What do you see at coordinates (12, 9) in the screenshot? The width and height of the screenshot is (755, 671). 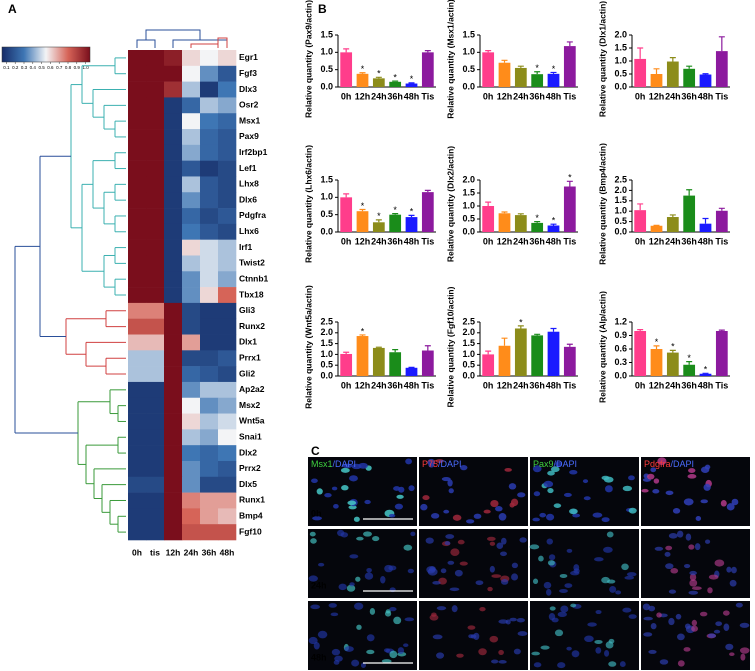 I see `panel-label: A` at bounding box center [12, 9].